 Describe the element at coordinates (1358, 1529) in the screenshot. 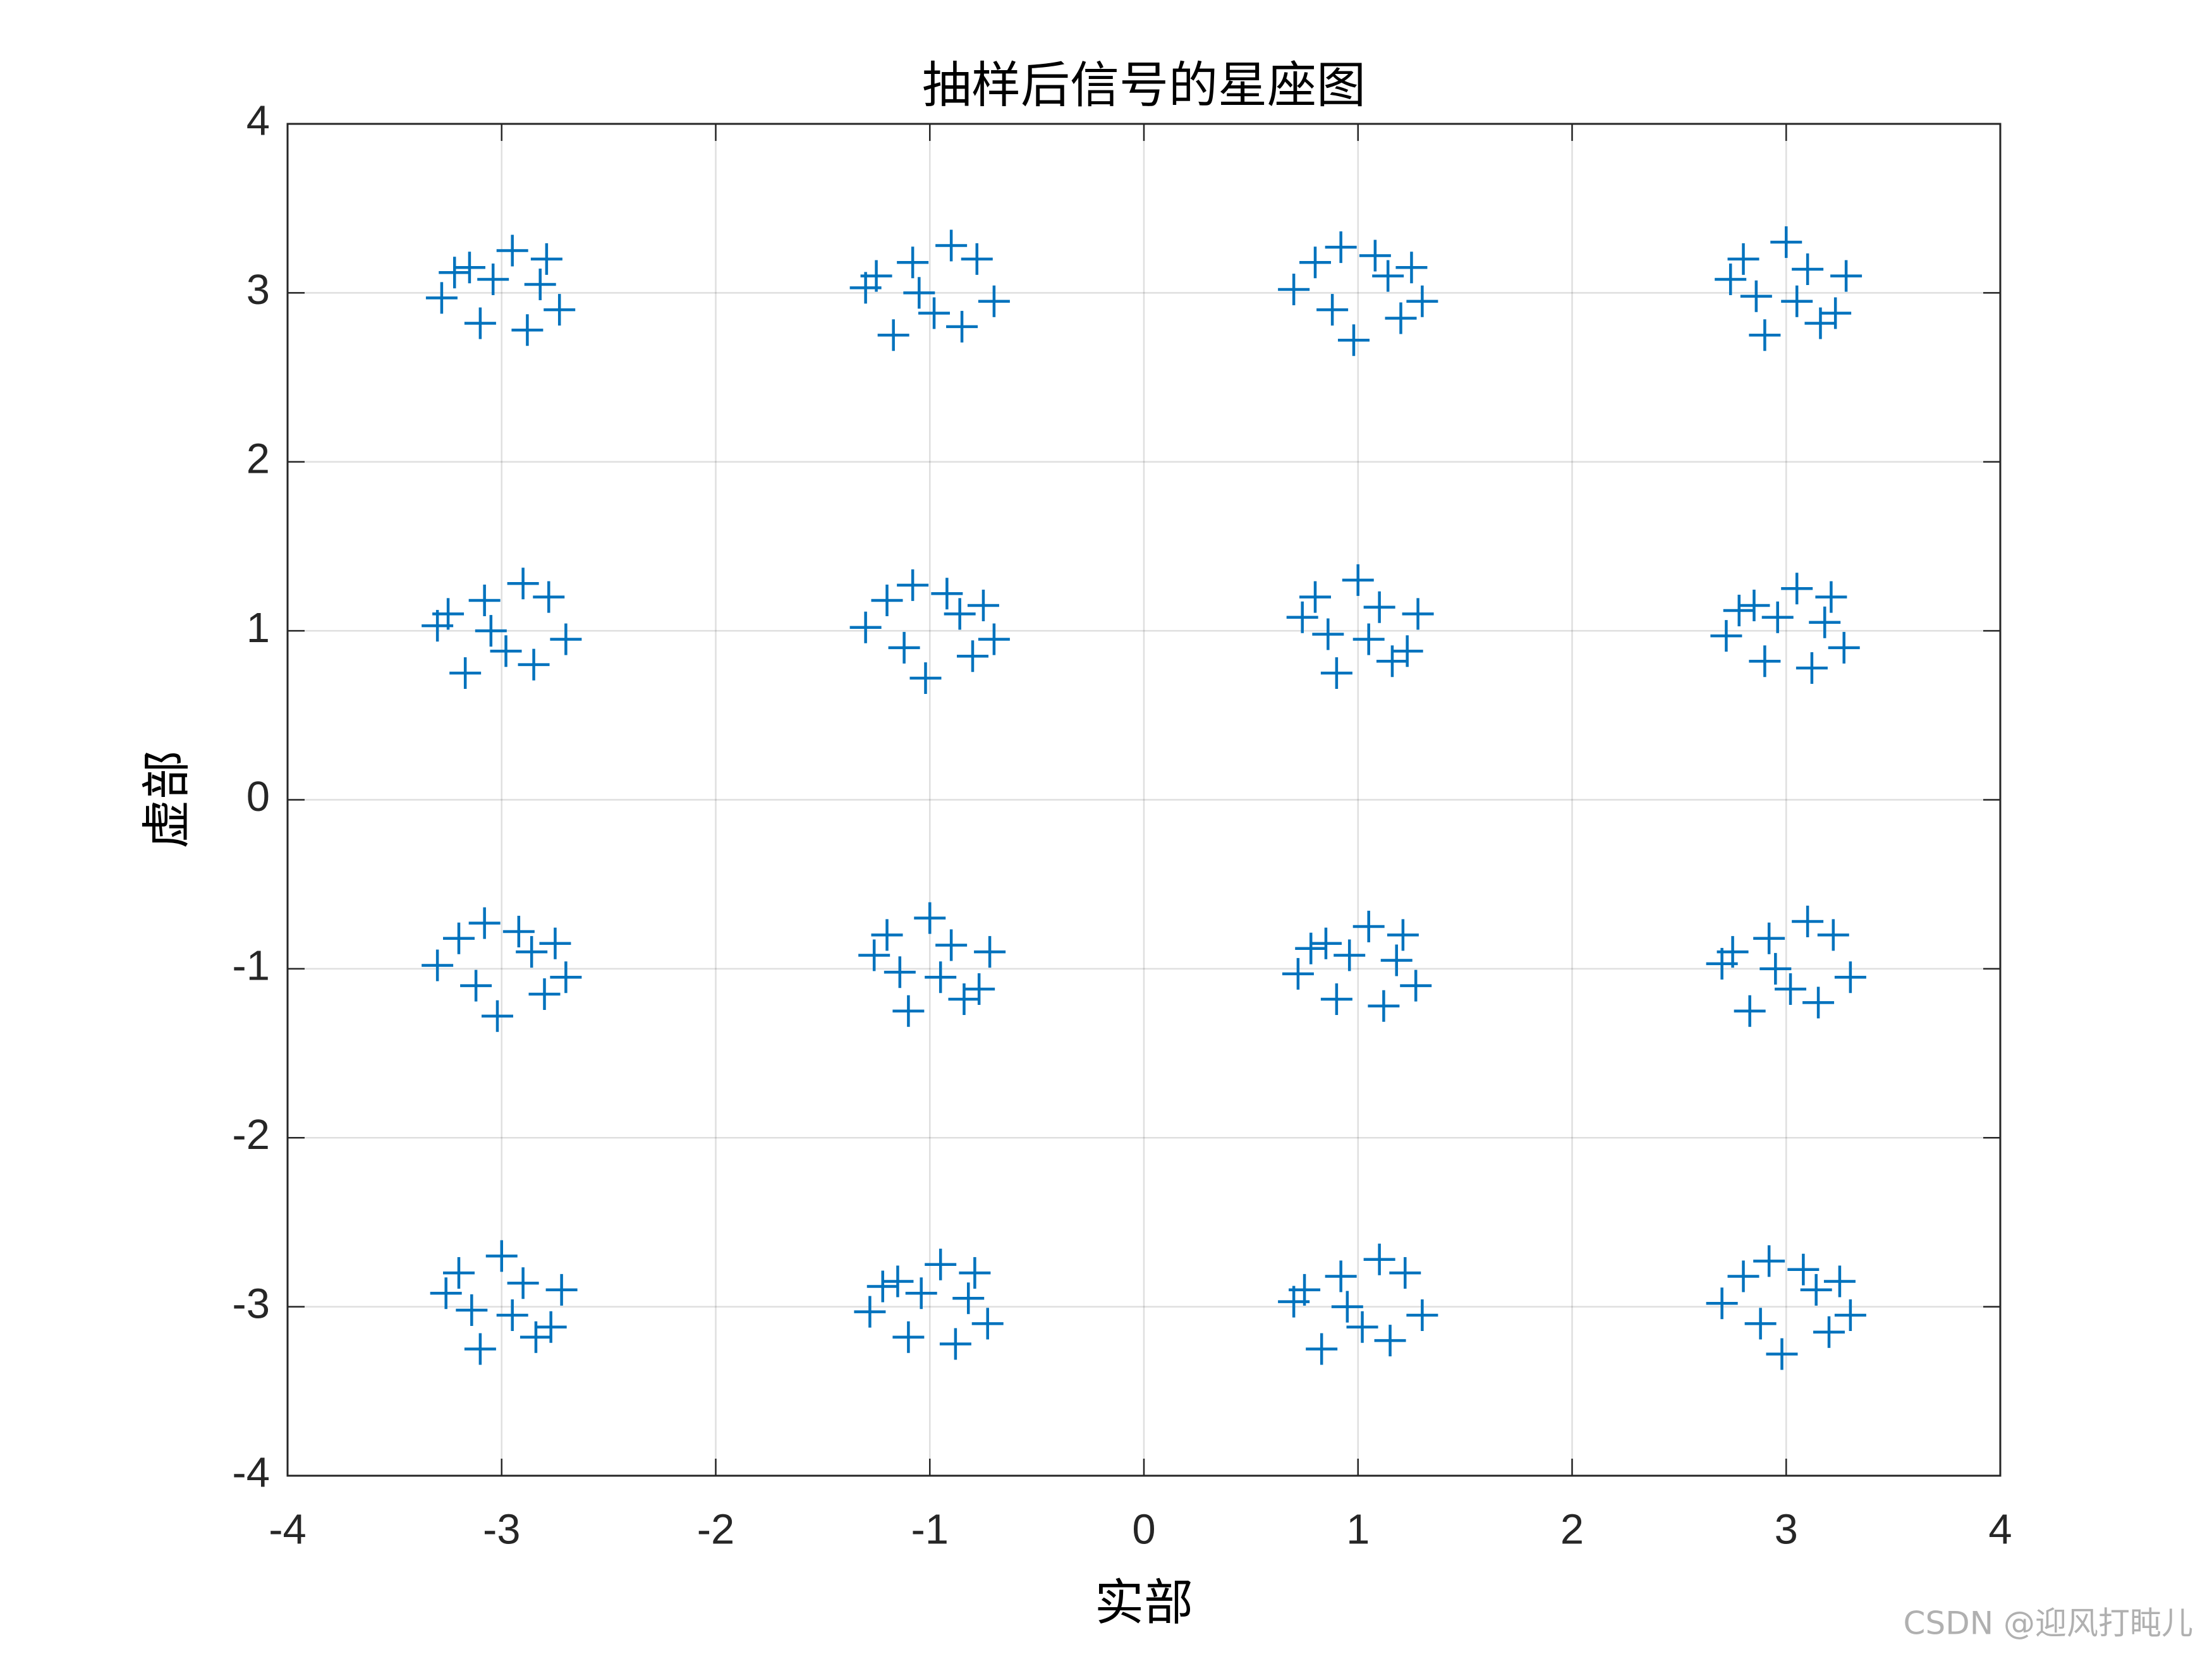

I see `x-tick-label: 1` at that location.